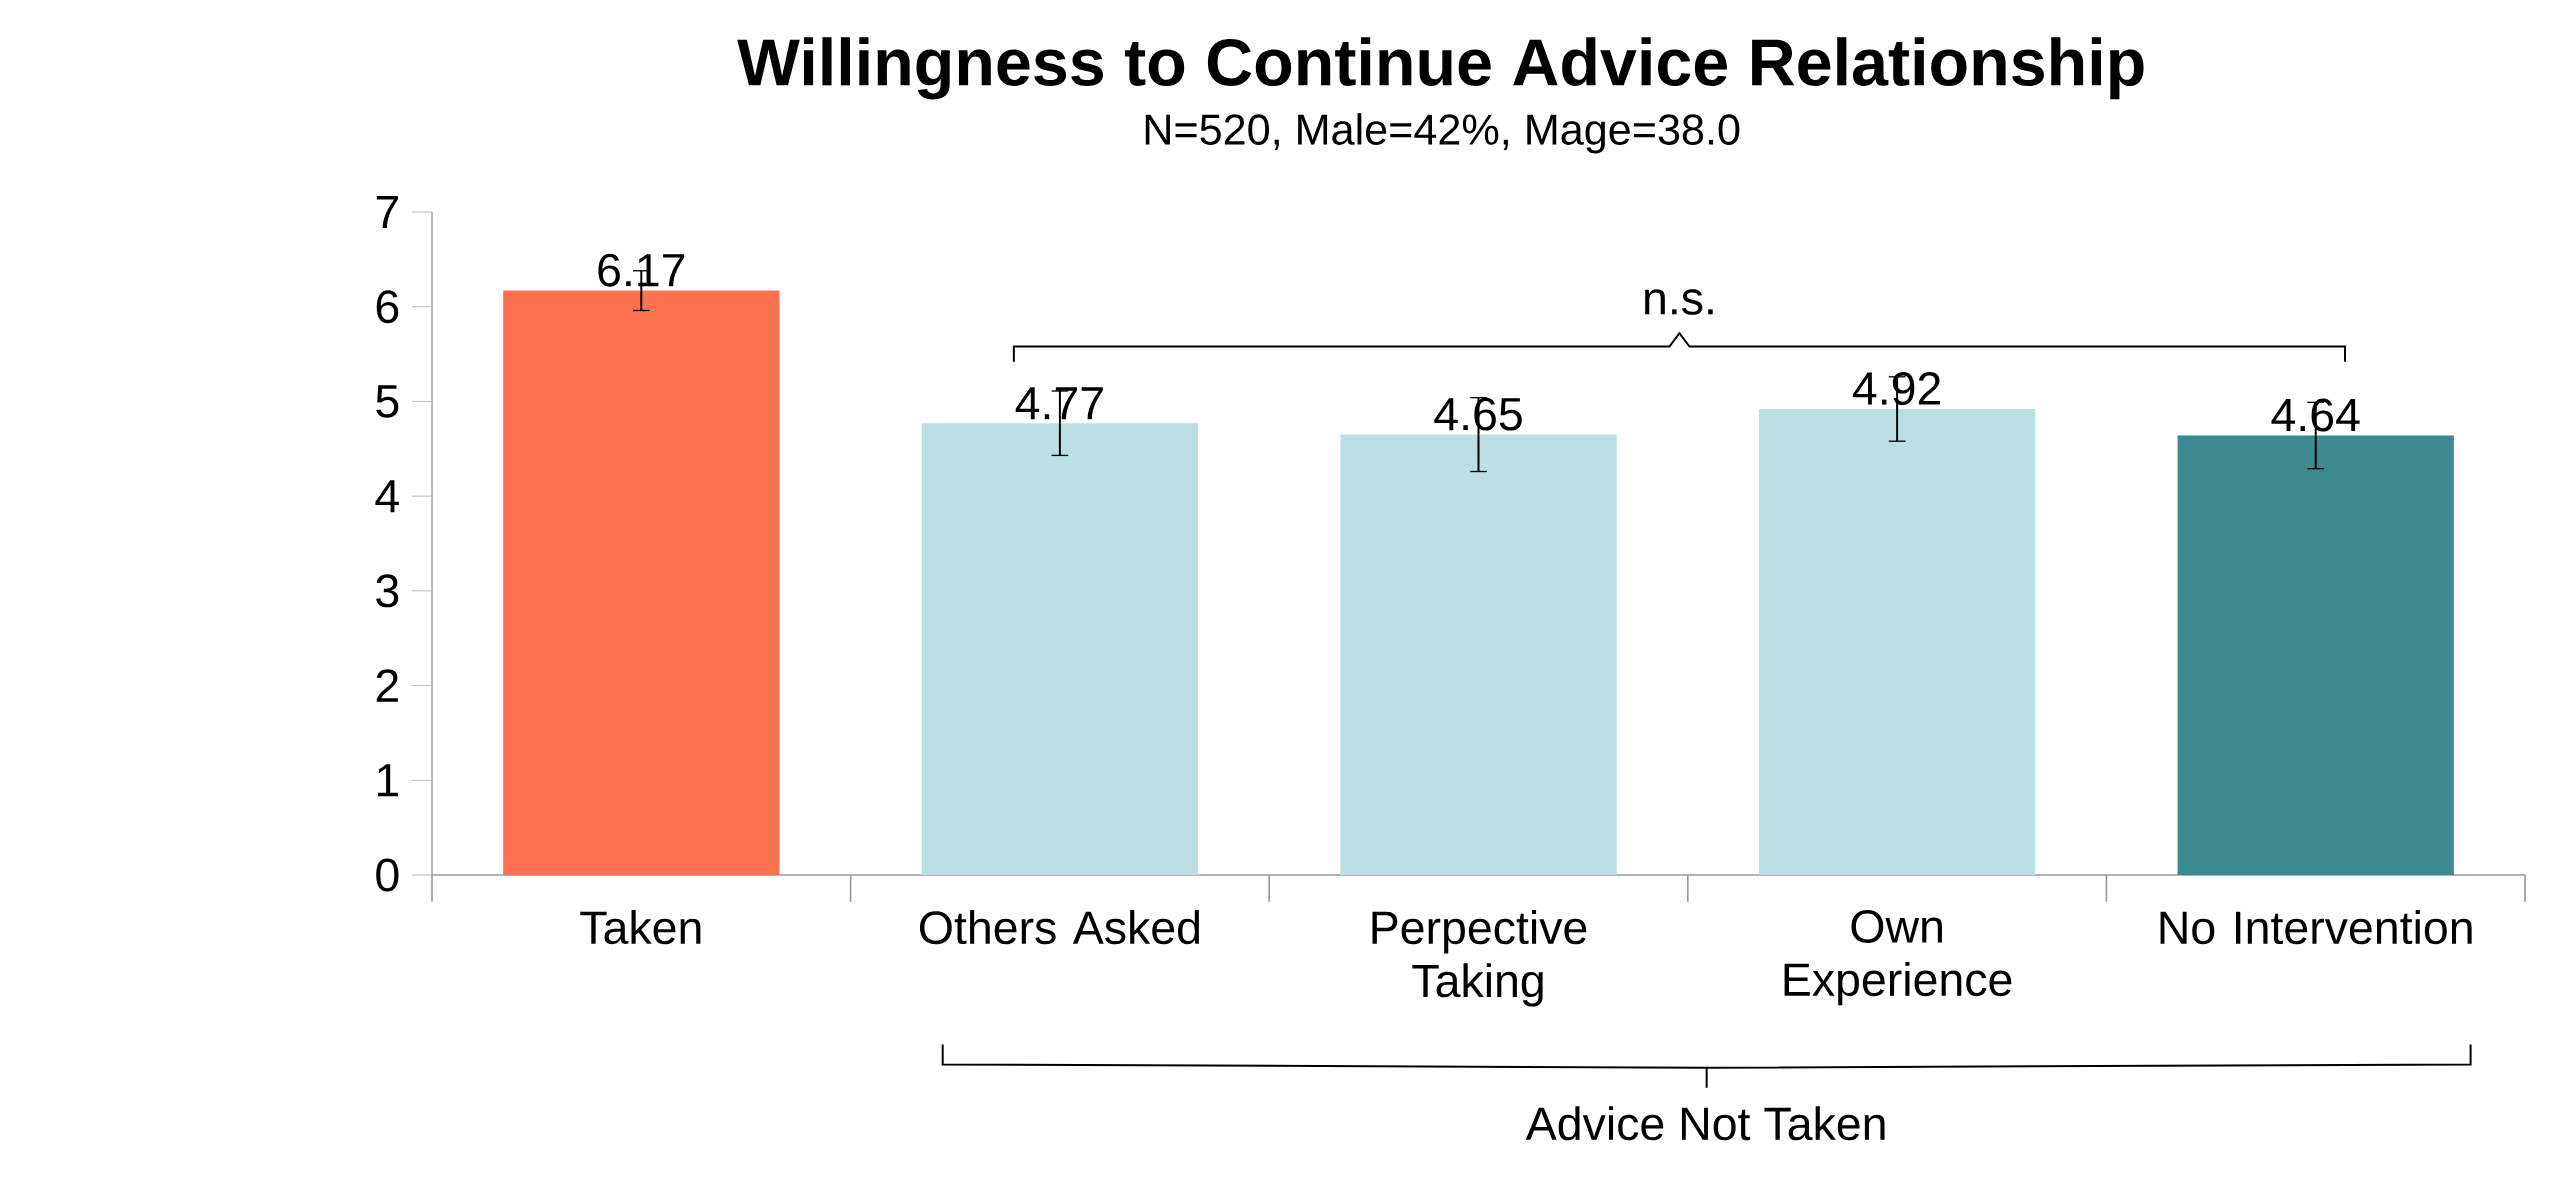  I want to click on y-tick-label: 5, so click(387, 401).